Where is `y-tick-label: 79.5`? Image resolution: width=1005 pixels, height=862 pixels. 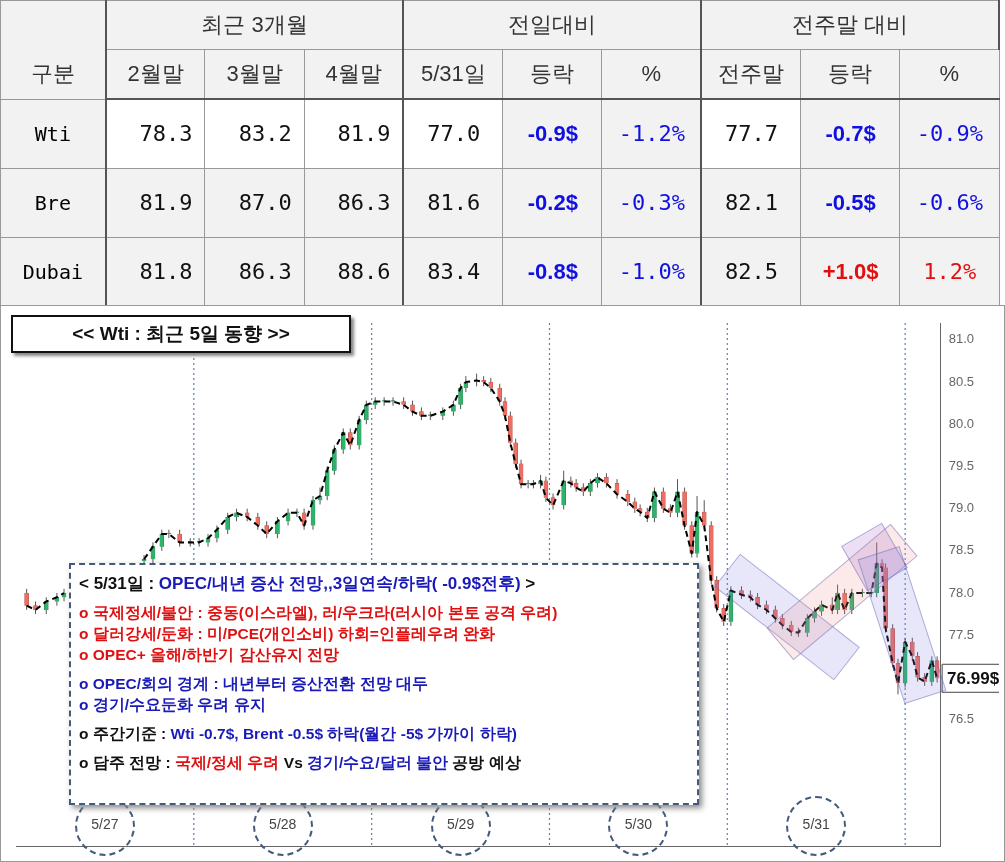
y-tick-label: 79.5 is located at coordinates (961, 466).